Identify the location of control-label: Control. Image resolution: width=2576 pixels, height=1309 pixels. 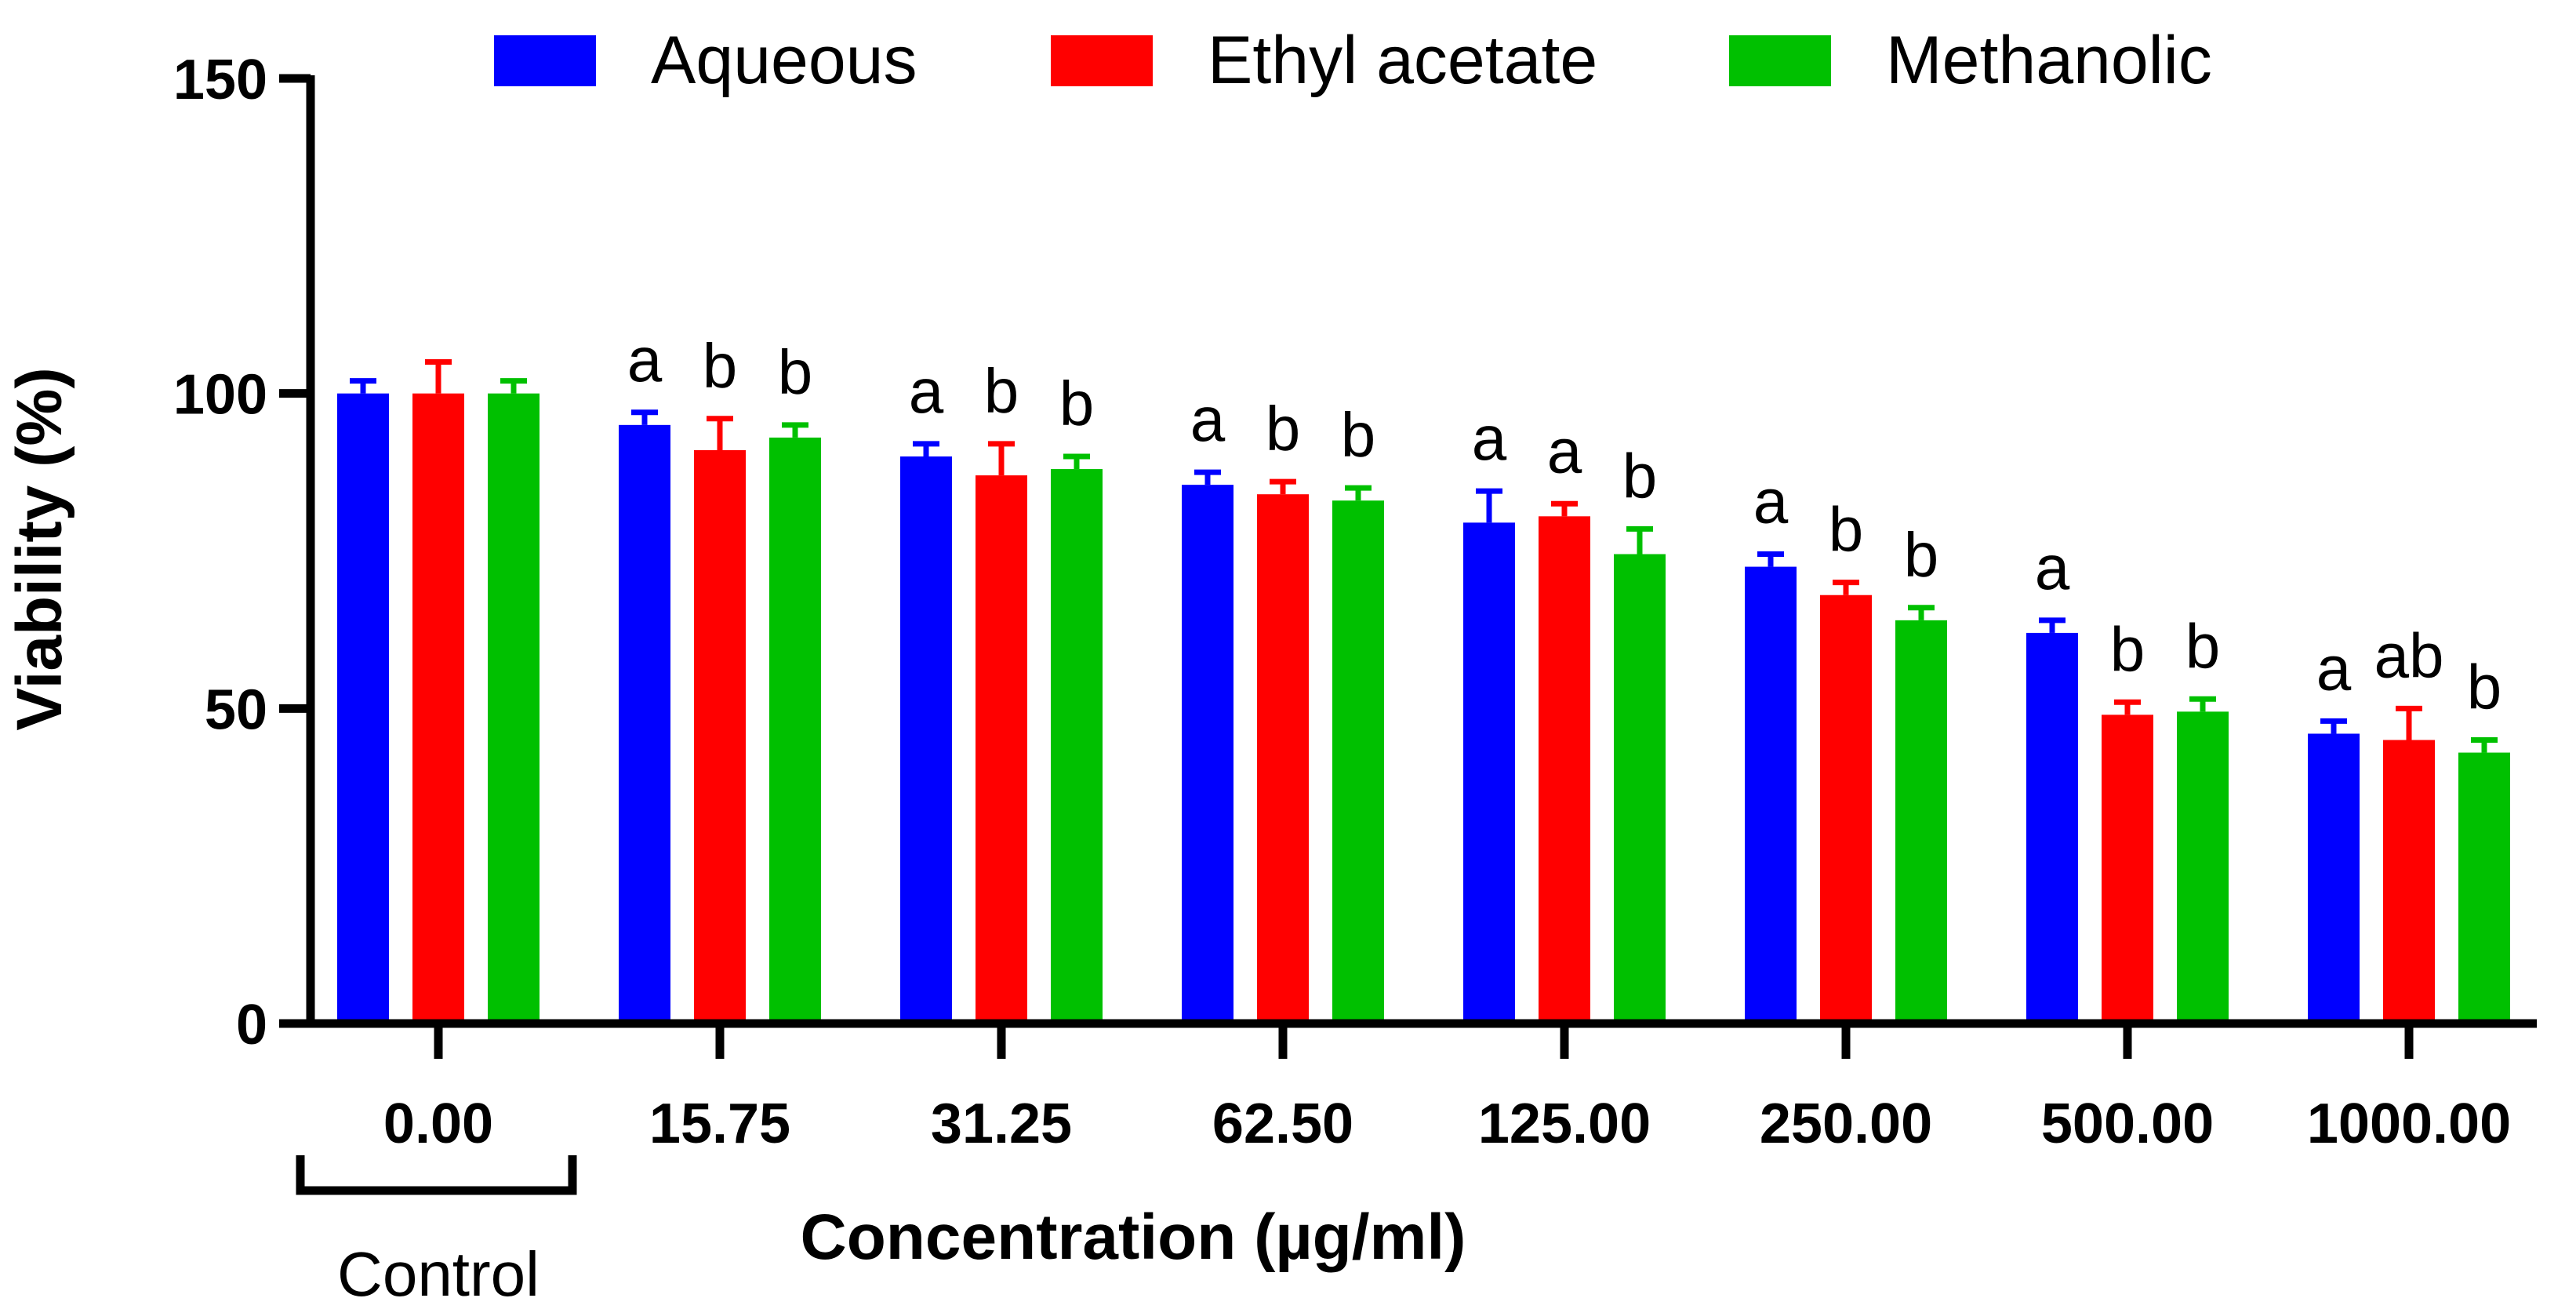
(438, 1274).